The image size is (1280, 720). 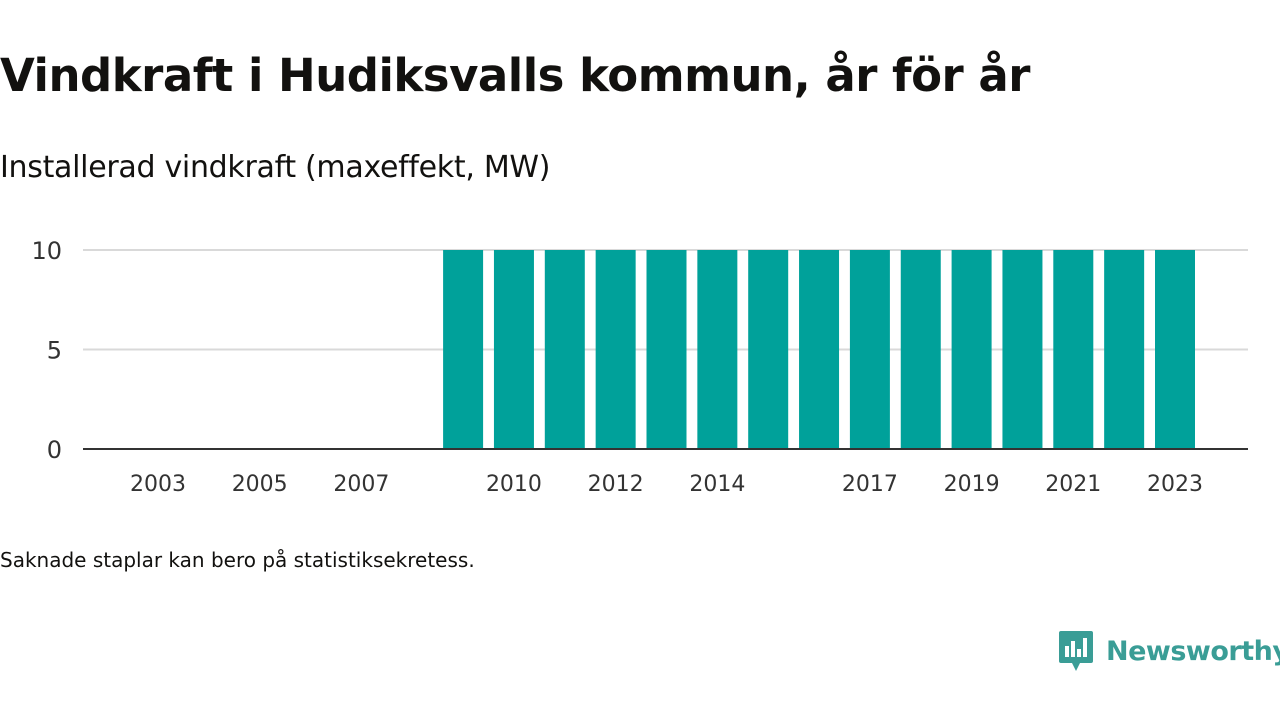 What do you see at coordinates (1175, 484) in the screenshot?
I see `x-tick-label-2023: 2023` at bounding box center [1175, 484].